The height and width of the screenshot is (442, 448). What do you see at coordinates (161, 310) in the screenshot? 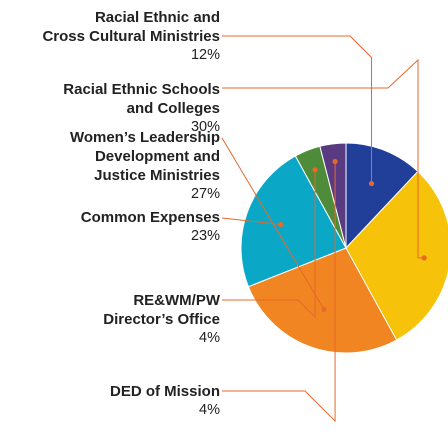
I see `slice-label-name: RE&WM/PW Director’s Office` at bounding box center [161, 310].